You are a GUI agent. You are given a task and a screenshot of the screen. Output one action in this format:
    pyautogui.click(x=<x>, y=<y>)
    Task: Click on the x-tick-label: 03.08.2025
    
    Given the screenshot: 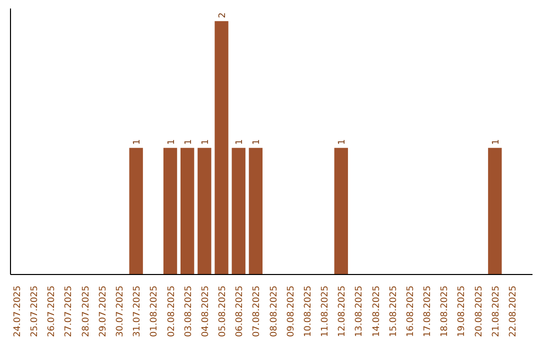 What is the action you would take?
    pyautogui.click(x=189, y=312)
    